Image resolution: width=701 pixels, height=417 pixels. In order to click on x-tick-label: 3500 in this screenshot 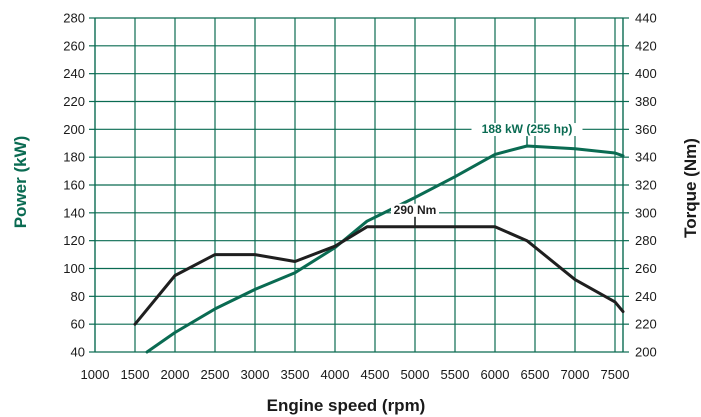, I will do `click(295, 374)`.